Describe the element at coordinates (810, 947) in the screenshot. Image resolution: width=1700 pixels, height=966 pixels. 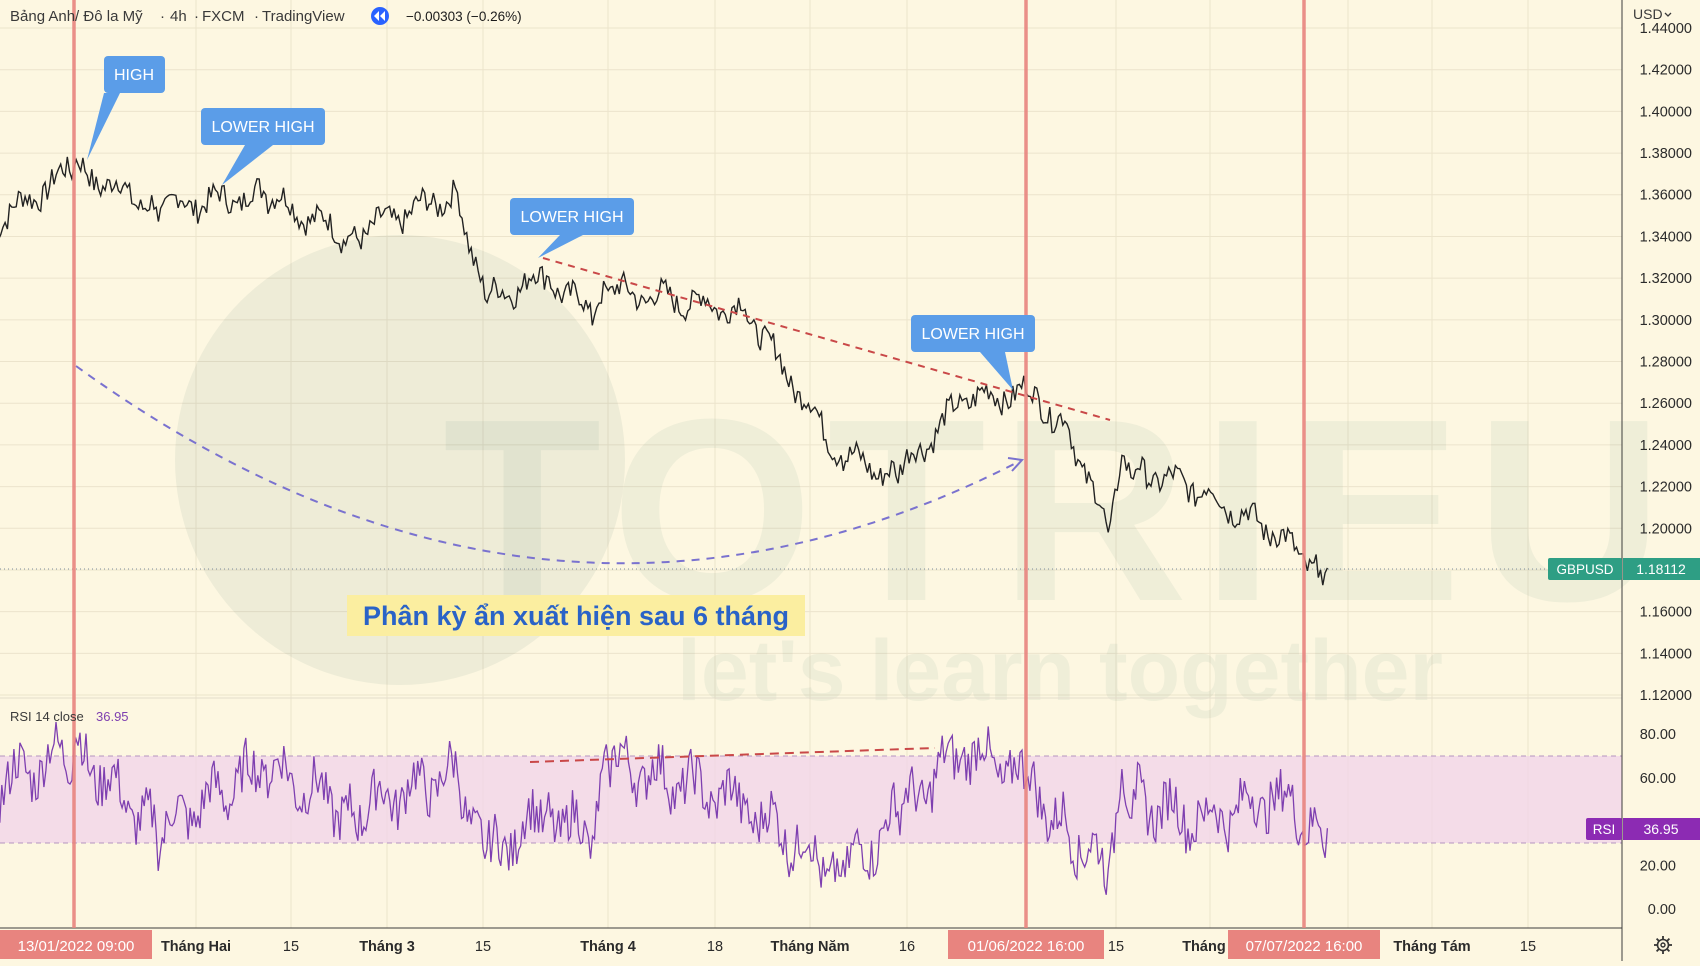
I see `time-tick-label: Tháng Năm` at that location.